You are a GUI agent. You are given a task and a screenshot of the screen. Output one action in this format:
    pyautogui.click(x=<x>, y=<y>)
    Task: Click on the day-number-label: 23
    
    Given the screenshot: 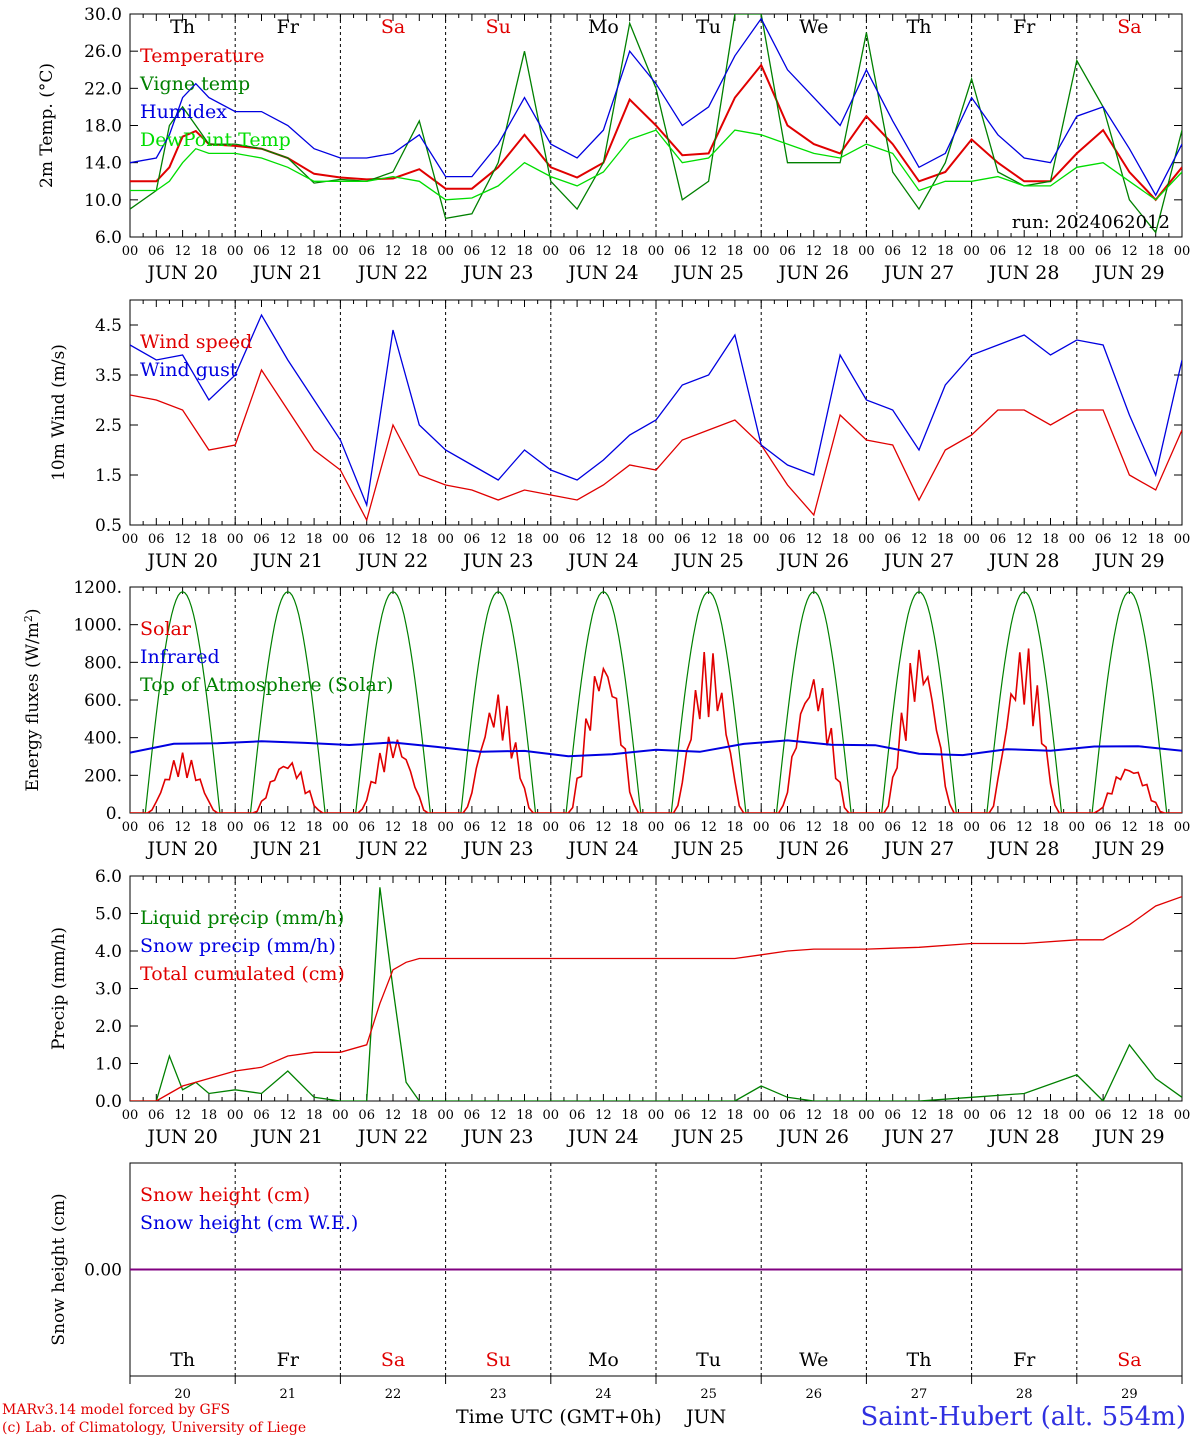 What is the action you would take?
    pyautogui.click(x=498, y=1393)
    